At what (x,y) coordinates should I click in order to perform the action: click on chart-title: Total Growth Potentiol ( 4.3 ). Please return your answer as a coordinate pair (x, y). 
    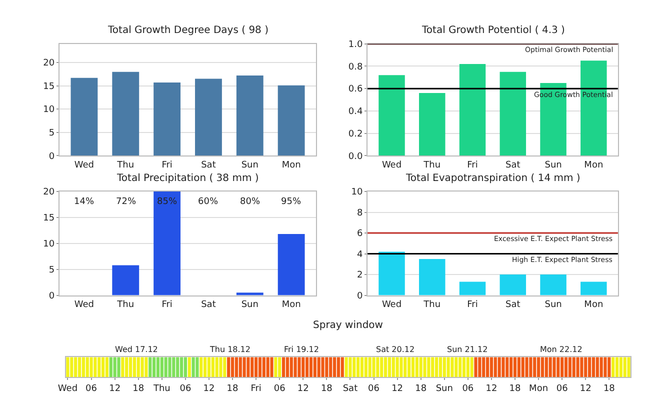
    Looking at the image, I should click on (493, 30).